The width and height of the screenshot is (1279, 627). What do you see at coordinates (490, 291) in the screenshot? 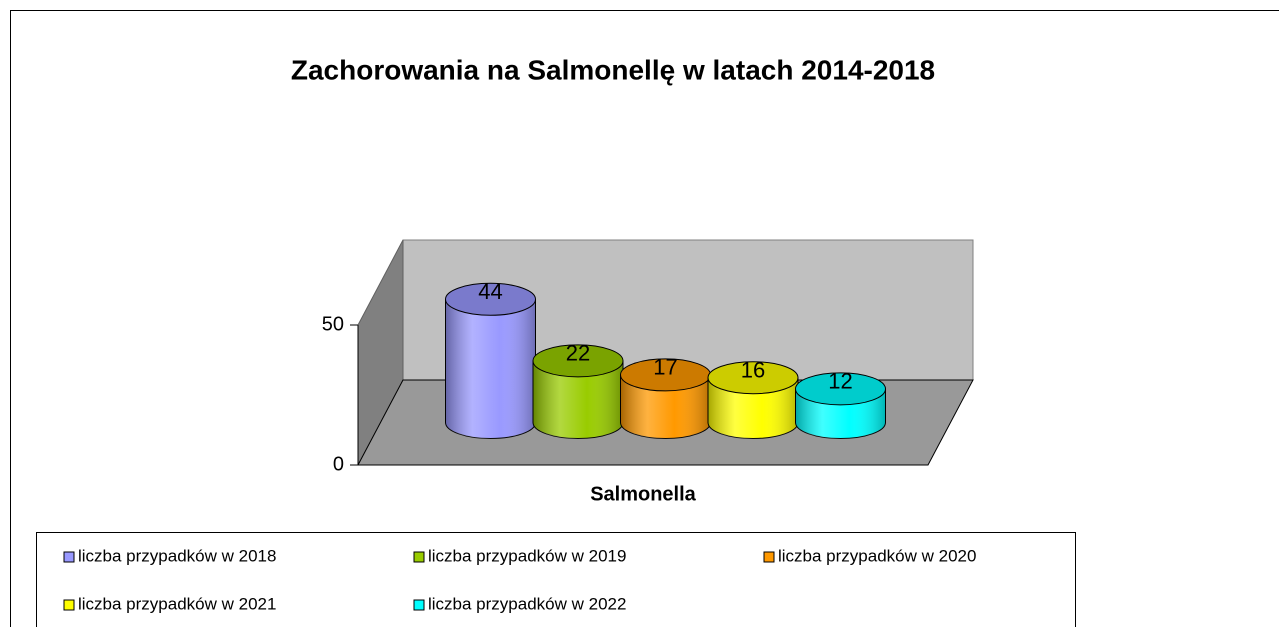
I see `value-label: 44` at bounding box center [490, 291].